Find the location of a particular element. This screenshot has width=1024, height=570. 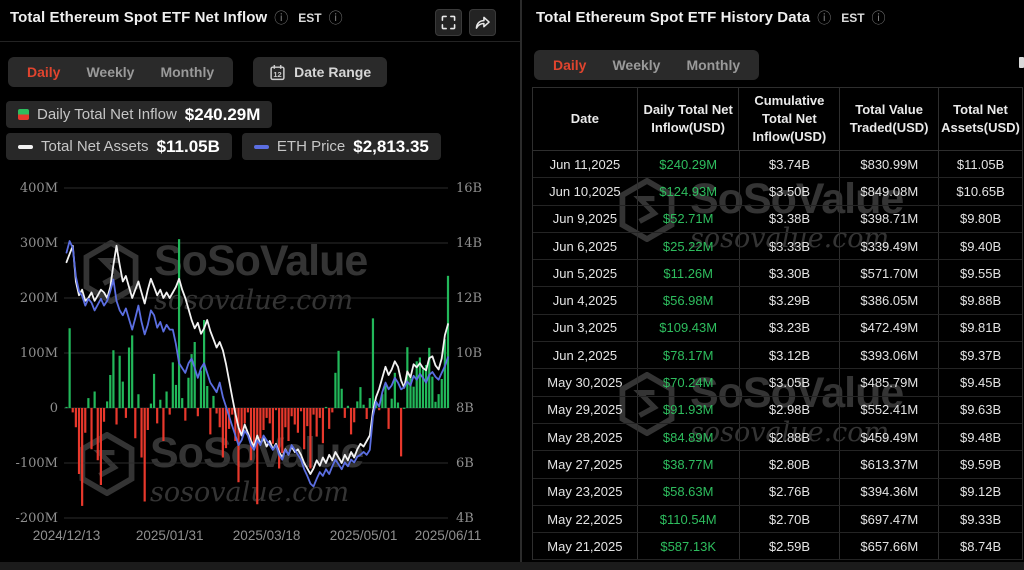

svg-text: -100M is located at coordinates (36, 463).